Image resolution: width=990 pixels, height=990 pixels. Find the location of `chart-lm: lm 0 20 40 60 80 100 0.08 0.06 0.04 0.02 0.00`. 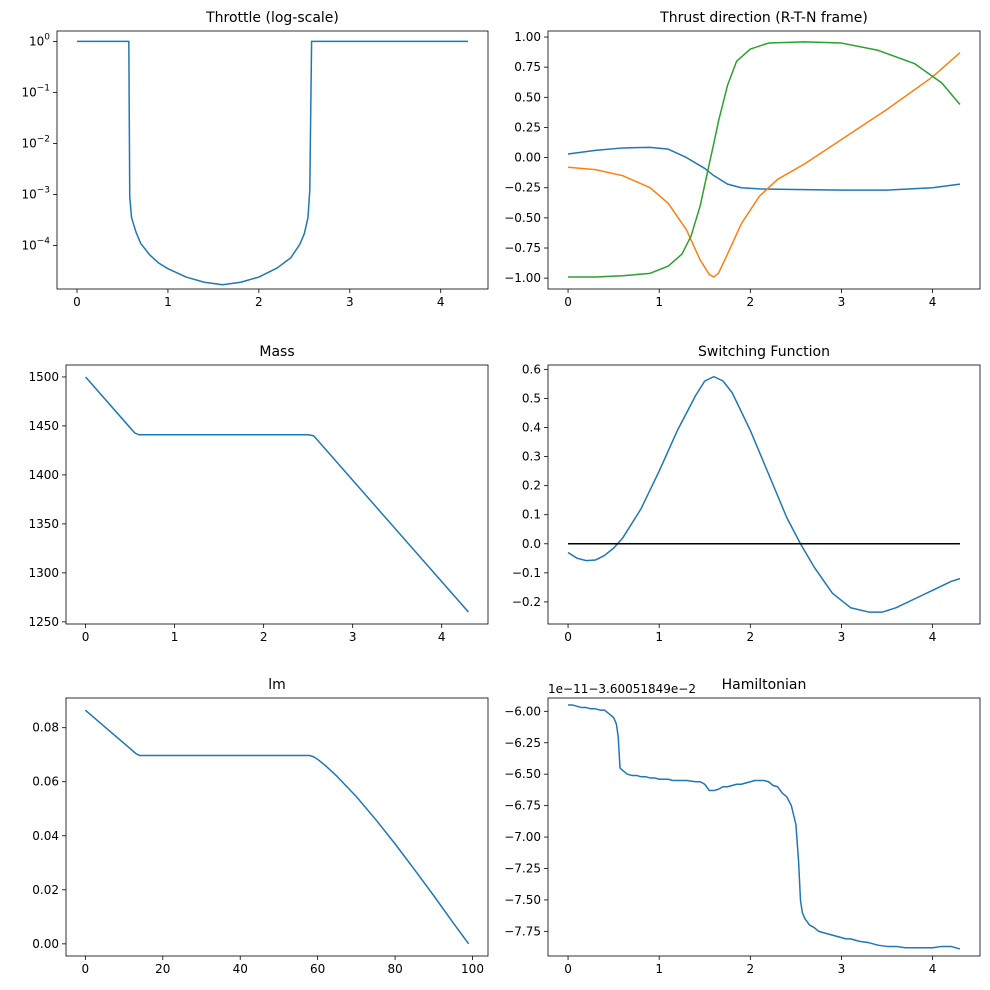

chart-lm: lm 0 20 40 60 80 100 0.08 0.06 0.04 0.02 0.00 is located at coordinates (260, 826).